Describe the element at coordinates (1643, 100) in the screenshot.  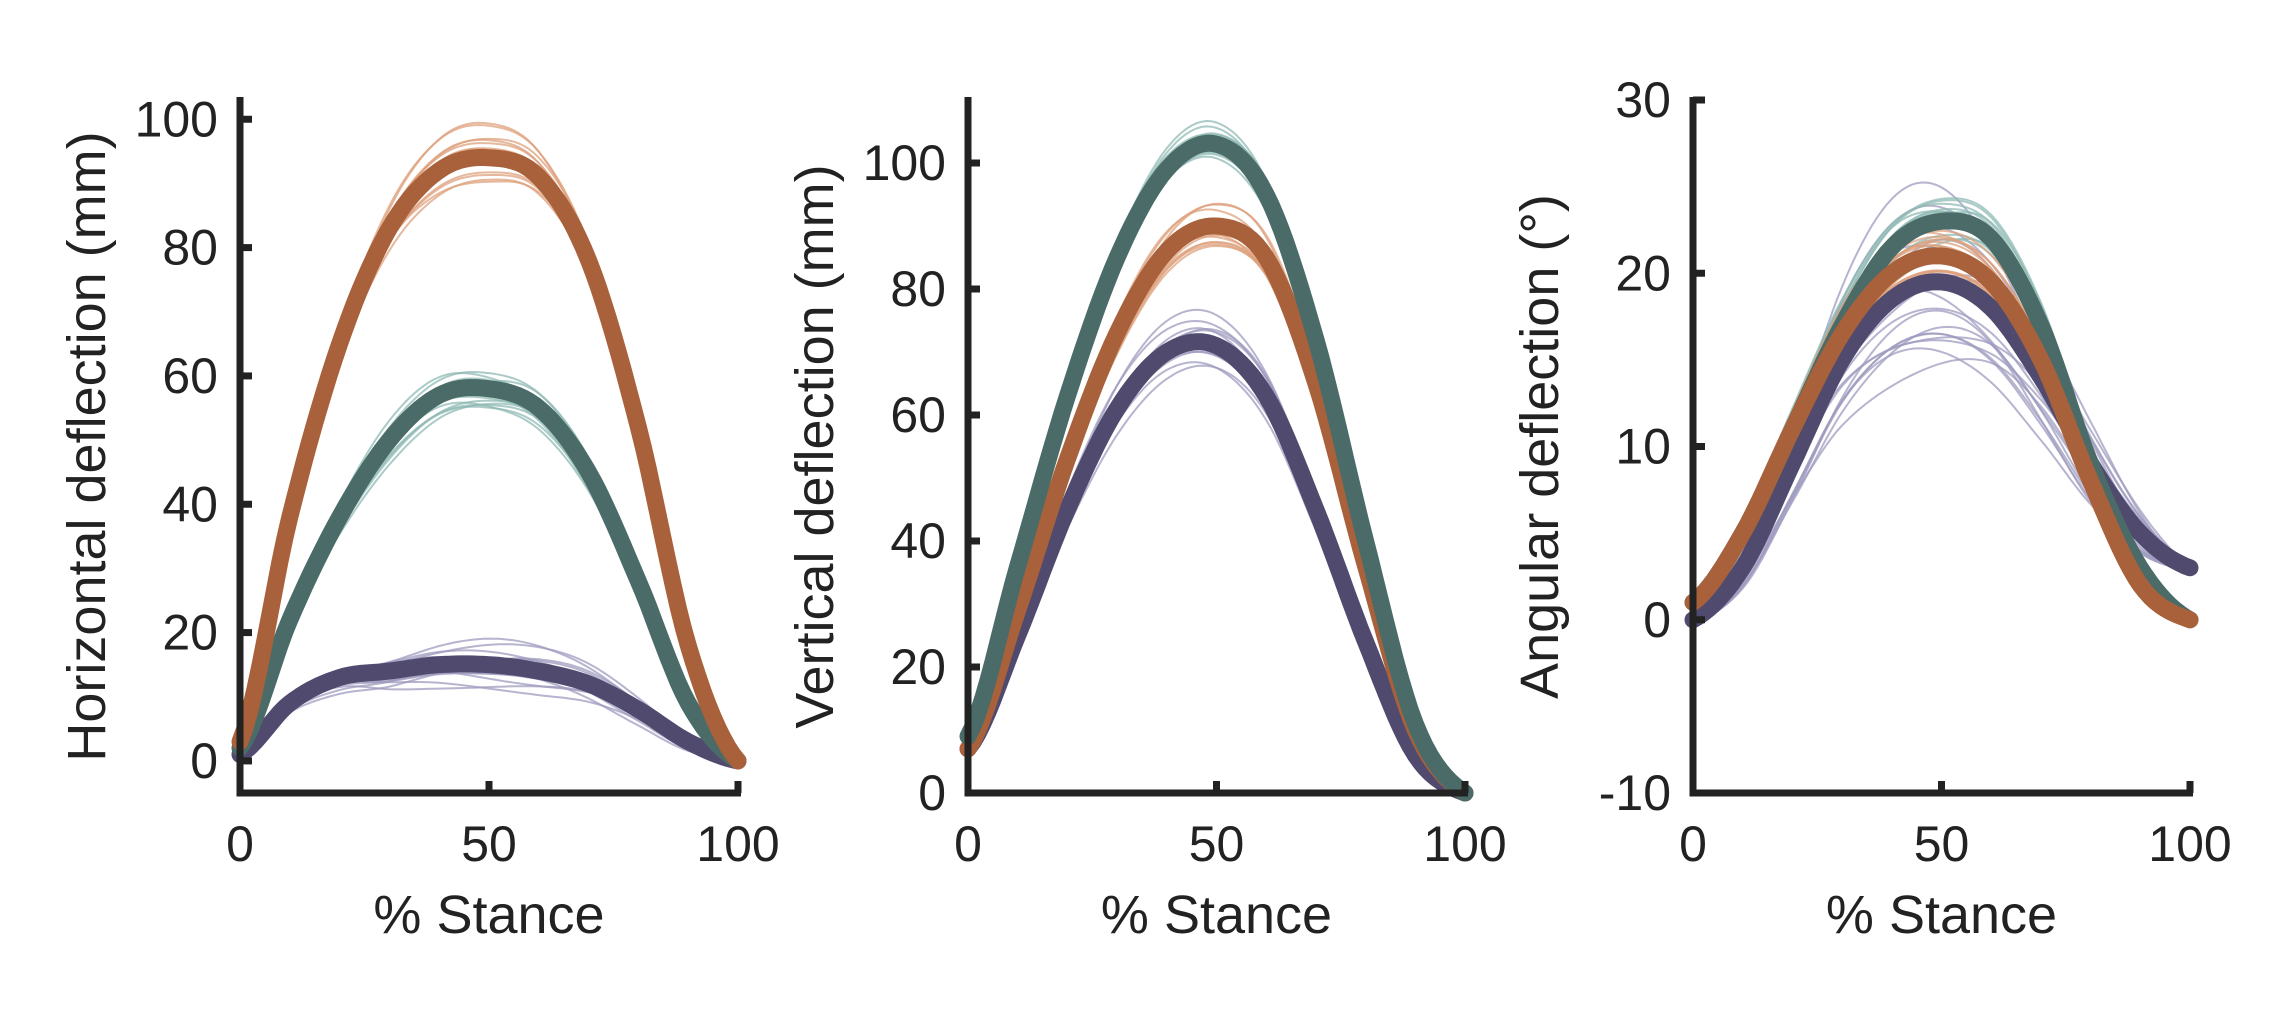
I see `y-tick-label: 30` at that location.